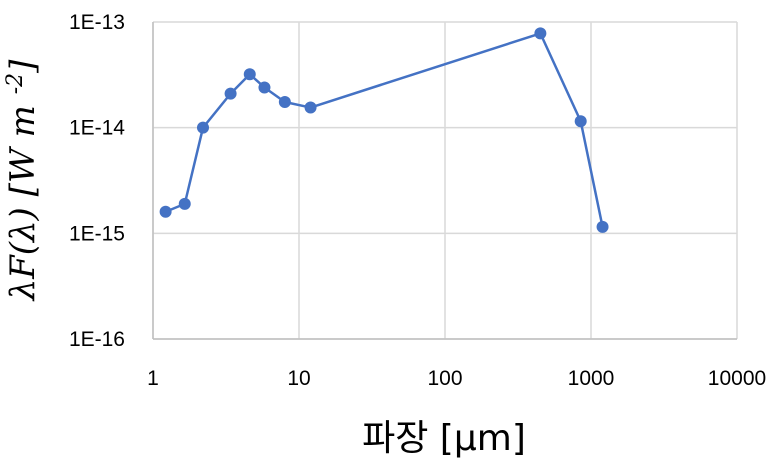 The width and height of the screenshot is (778, 463). Describe the element at coordinates (153, 378) in the screenshot. I see `x-tick-label: 1` at that location.